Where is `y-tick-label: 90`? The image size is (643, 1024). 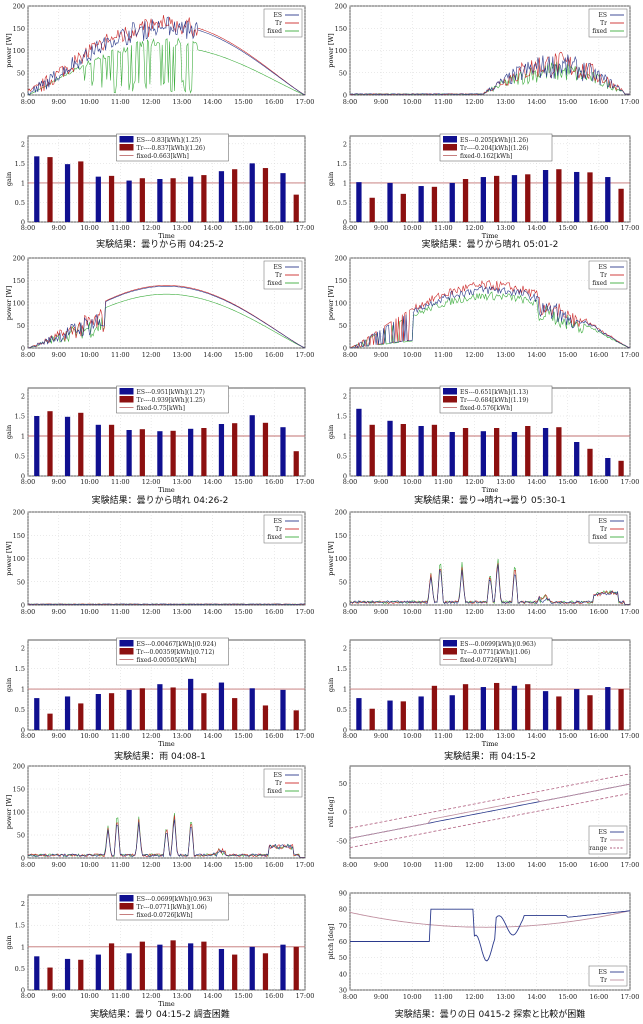
y-tick-label: 90 is located at coordinates (343, 894).